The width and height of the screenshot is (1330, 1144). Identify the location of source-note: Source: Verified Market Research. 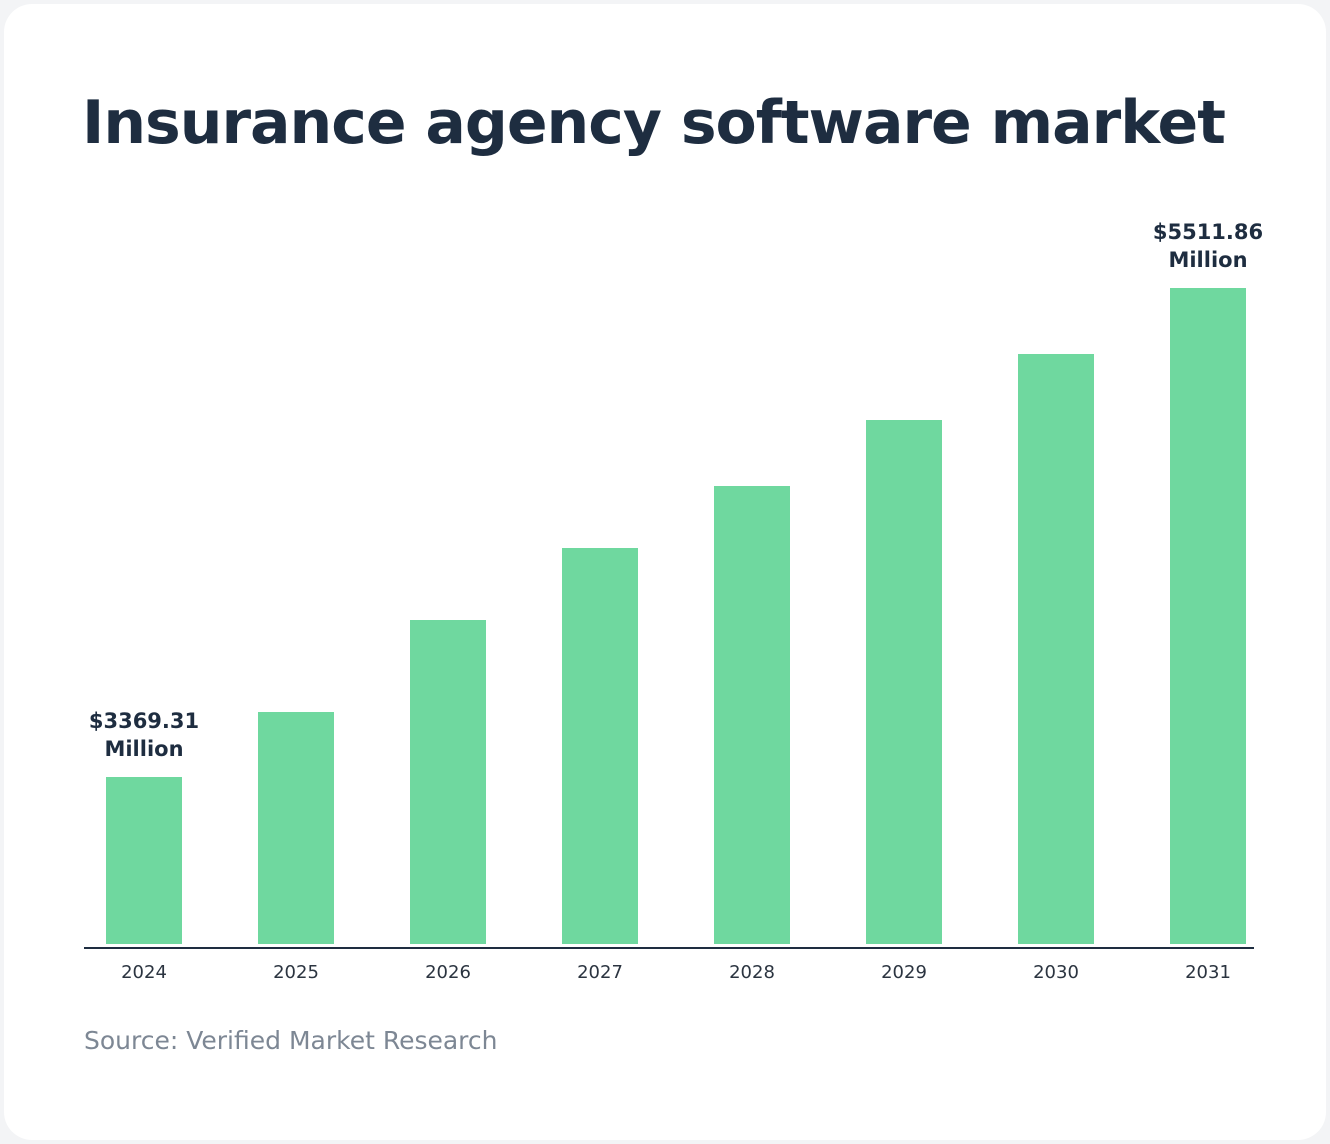
(291, 1040).